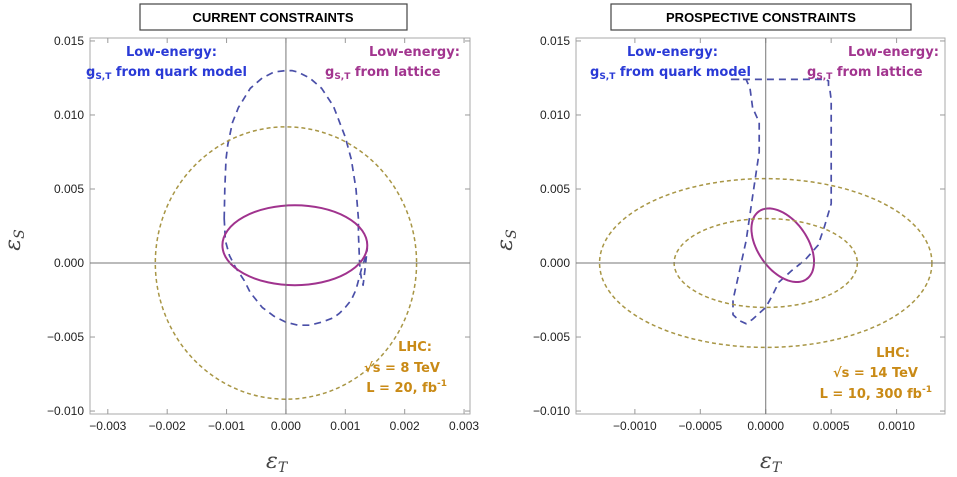 This screenshot has width=957, height=477. Describe the element at coordinates (896, 426) in the screenshot. I see `x-tick-label: 0.0010` at that location.